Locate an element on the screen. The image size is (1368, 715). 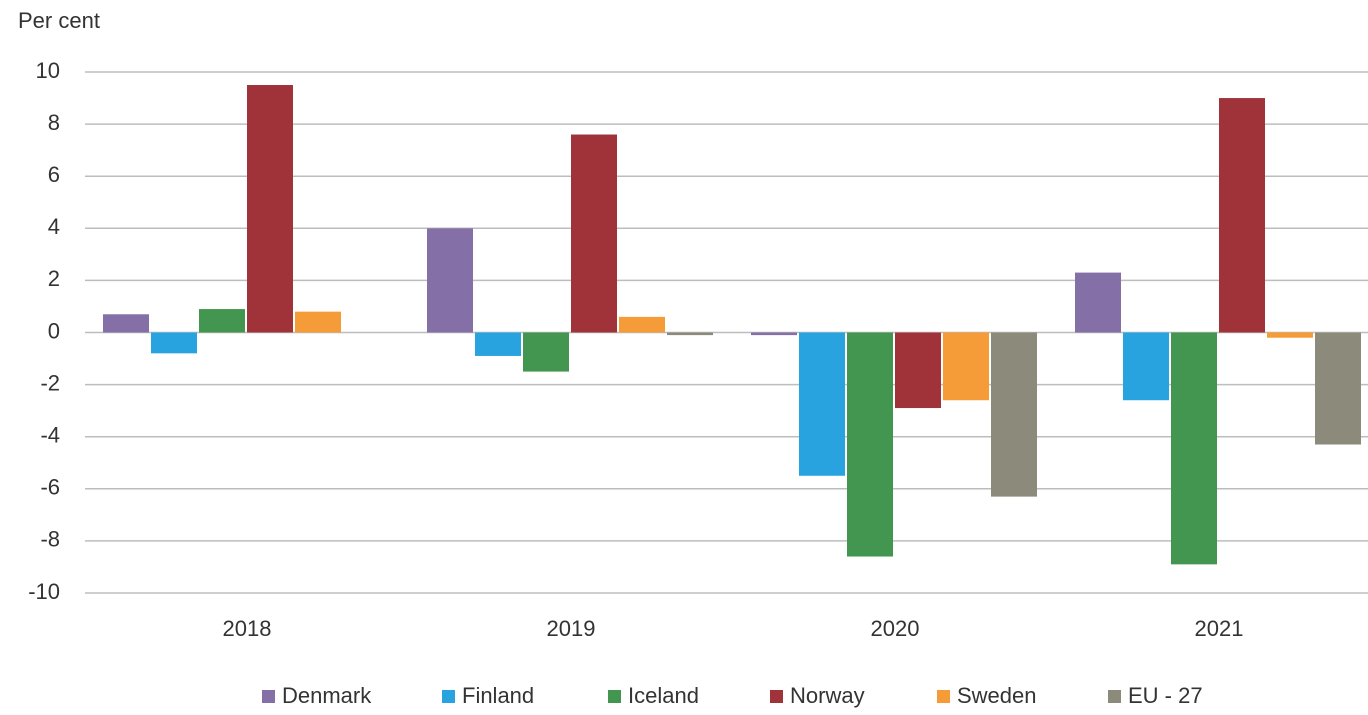
x-tick-label: 2021 is located at coordinates (1219, 628).